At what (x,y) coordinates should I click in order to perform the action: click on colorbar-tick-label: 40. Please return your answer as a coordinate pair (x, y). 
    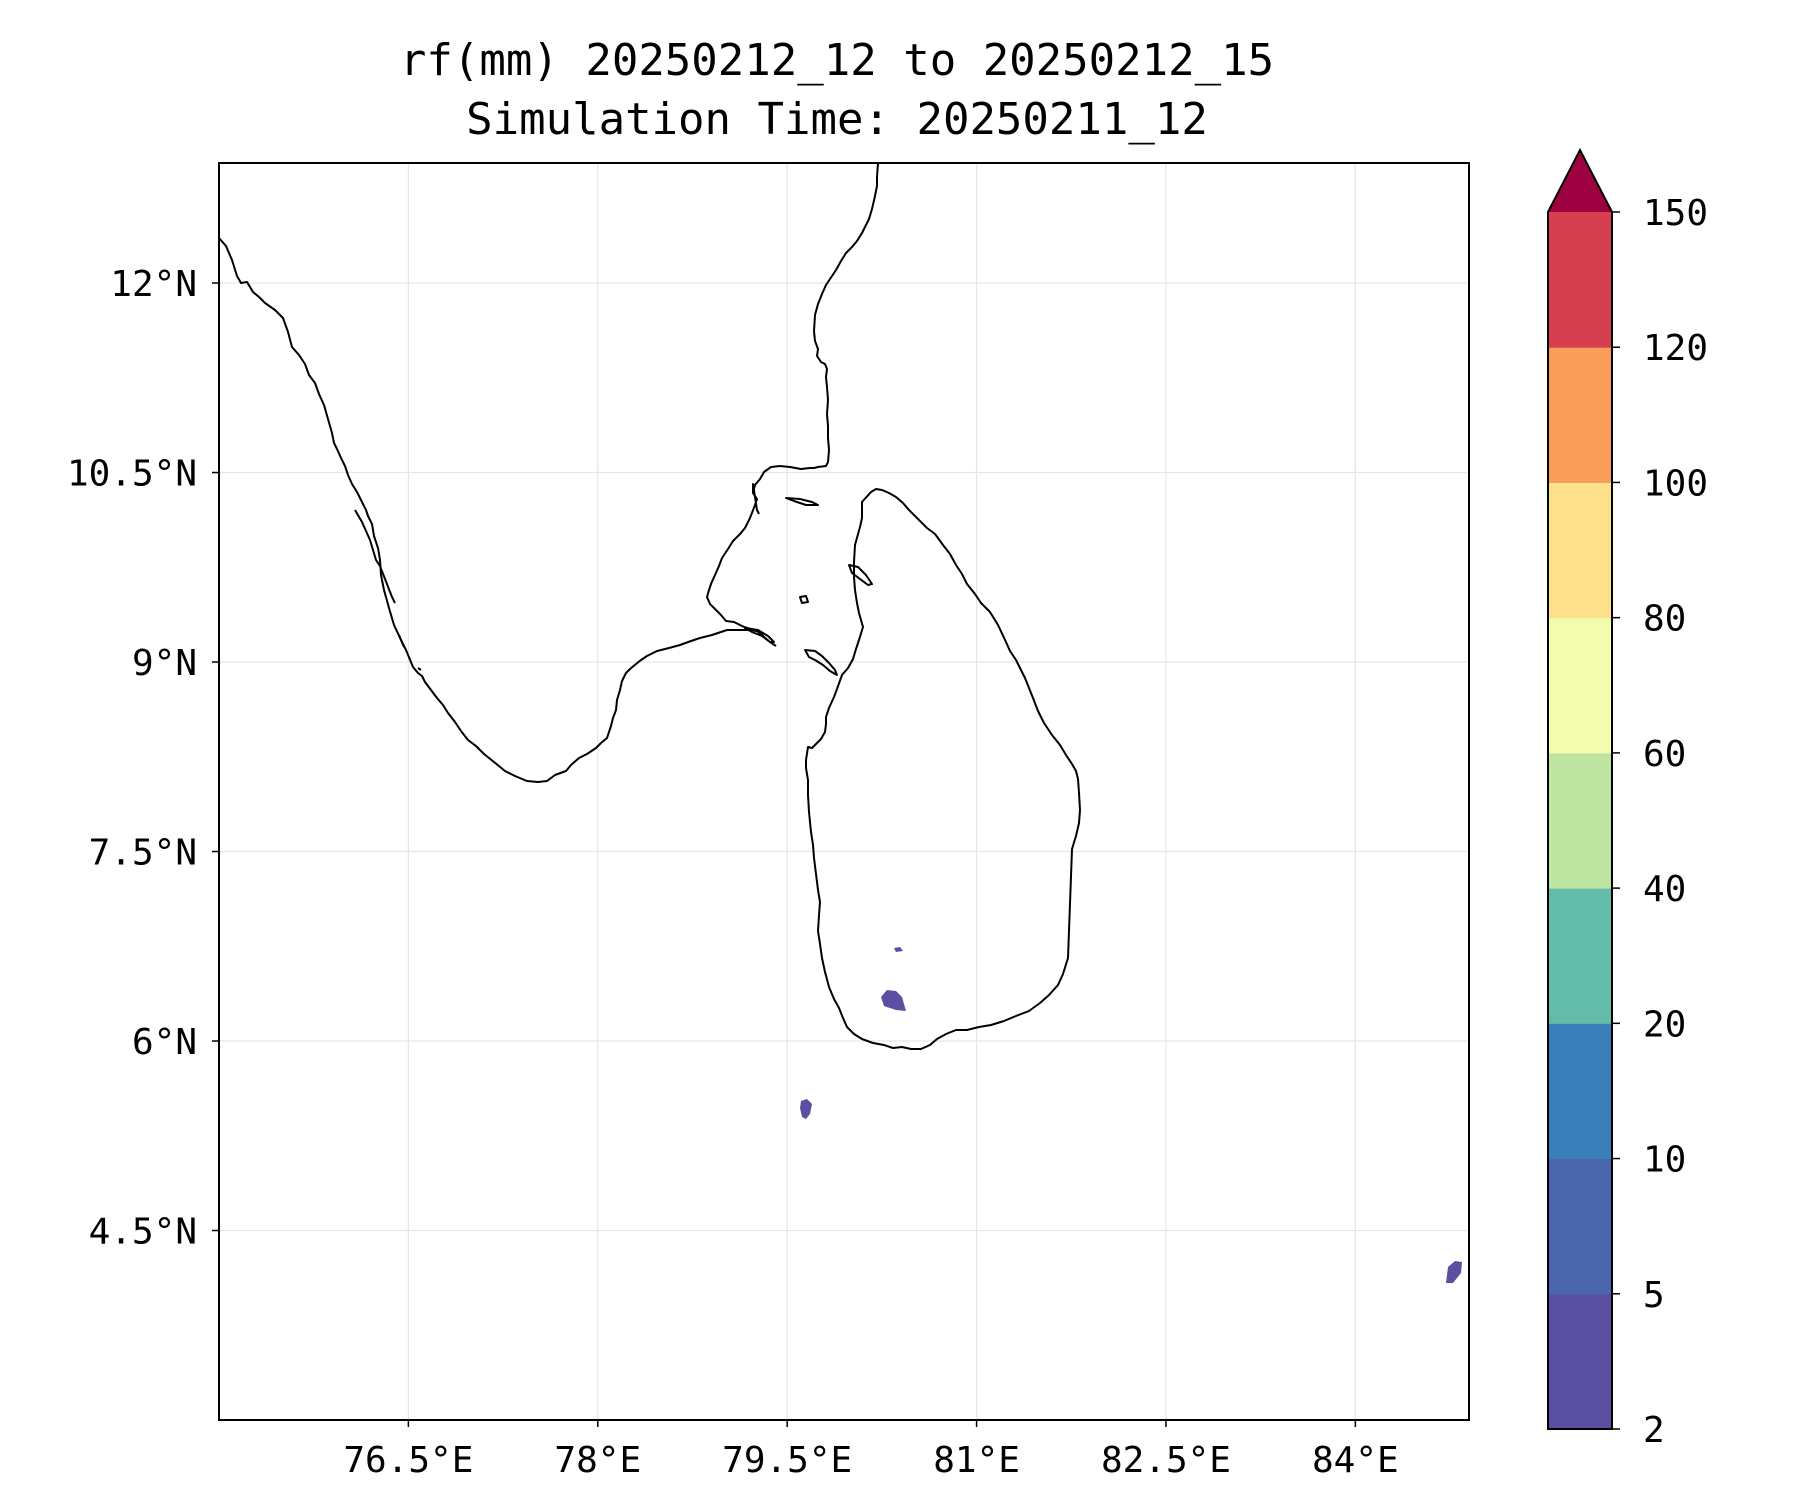
    Looking at the image, I should click on (1664, 889).